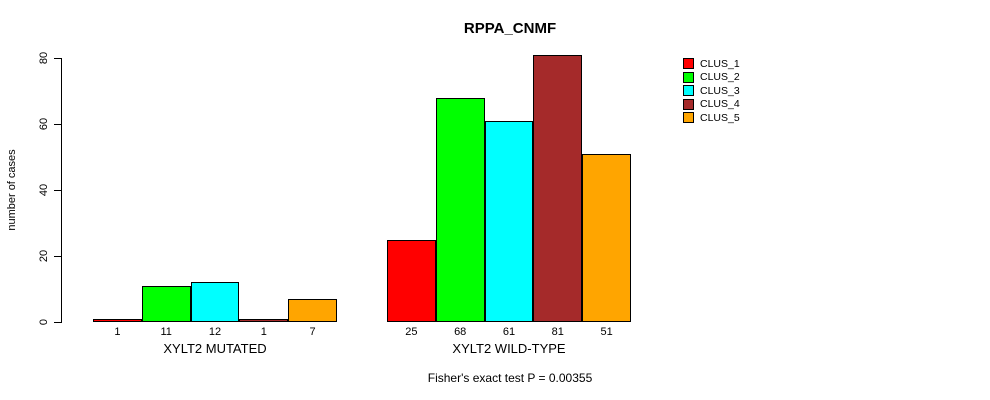  I want to click on y-tick-label: 80, so click(44, 58).